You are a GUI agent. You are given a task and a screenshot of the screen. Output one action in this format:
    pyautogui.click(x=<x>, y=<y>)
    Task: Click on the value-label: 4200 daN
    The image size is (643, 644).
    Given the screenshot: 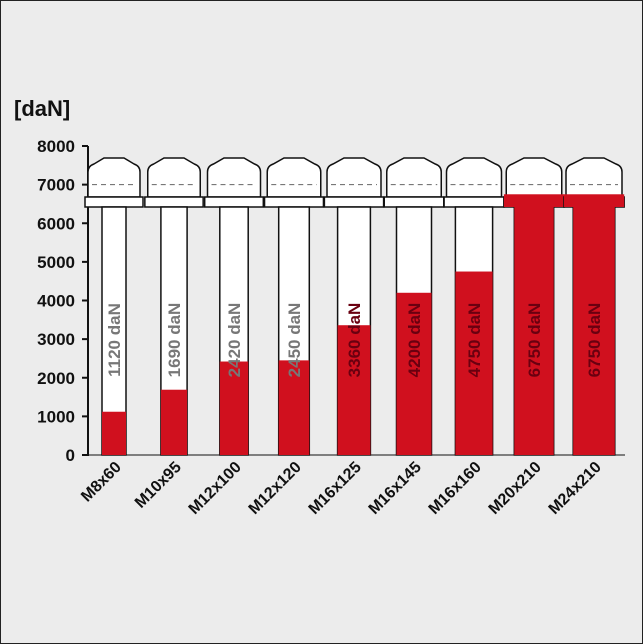 What is the action you would take?
    pyautogui.click(x=414, y=340)
    